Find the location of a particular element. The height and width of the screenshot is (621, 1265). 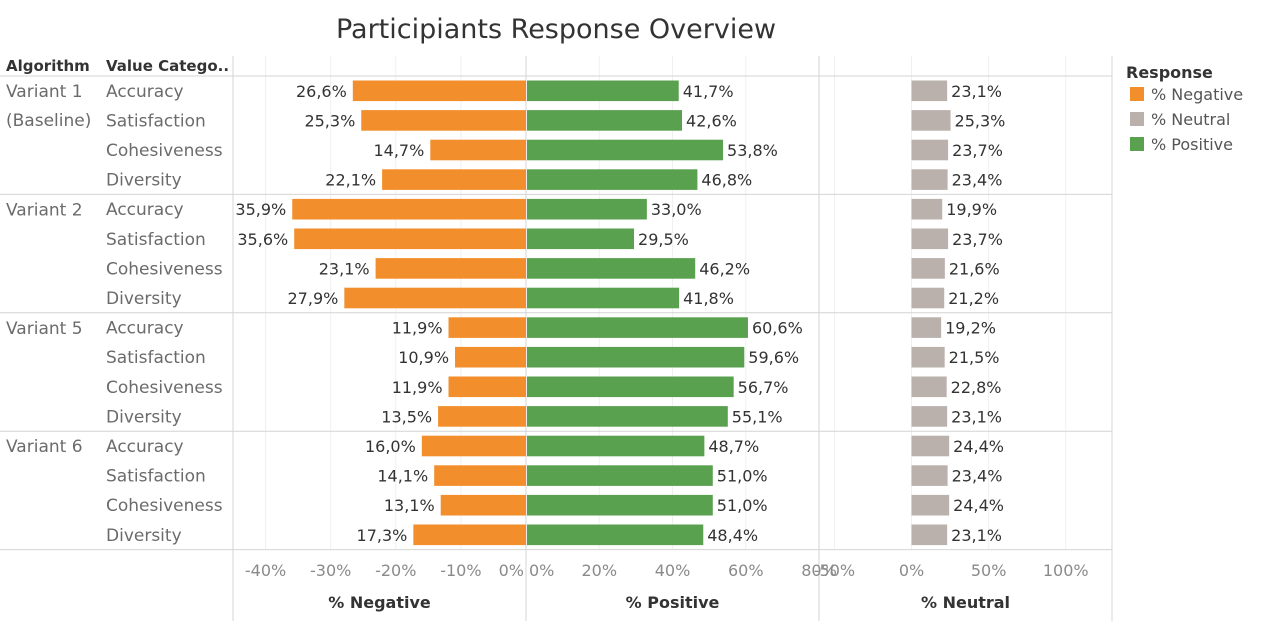

label-negative-0-3: 22,1% is located at coordinates (350, 180).